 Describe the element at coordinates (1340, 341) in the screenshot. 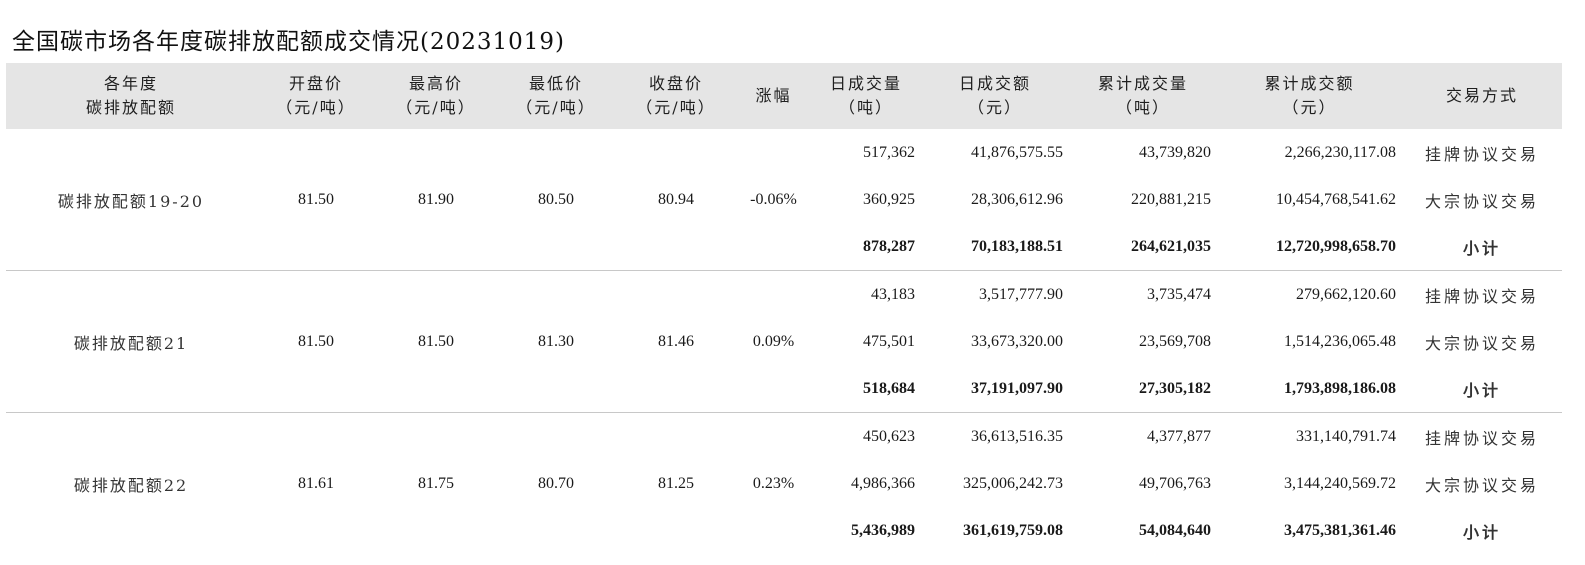

I see `cum-amount-cell: 1,514,236,065.48` at that location.